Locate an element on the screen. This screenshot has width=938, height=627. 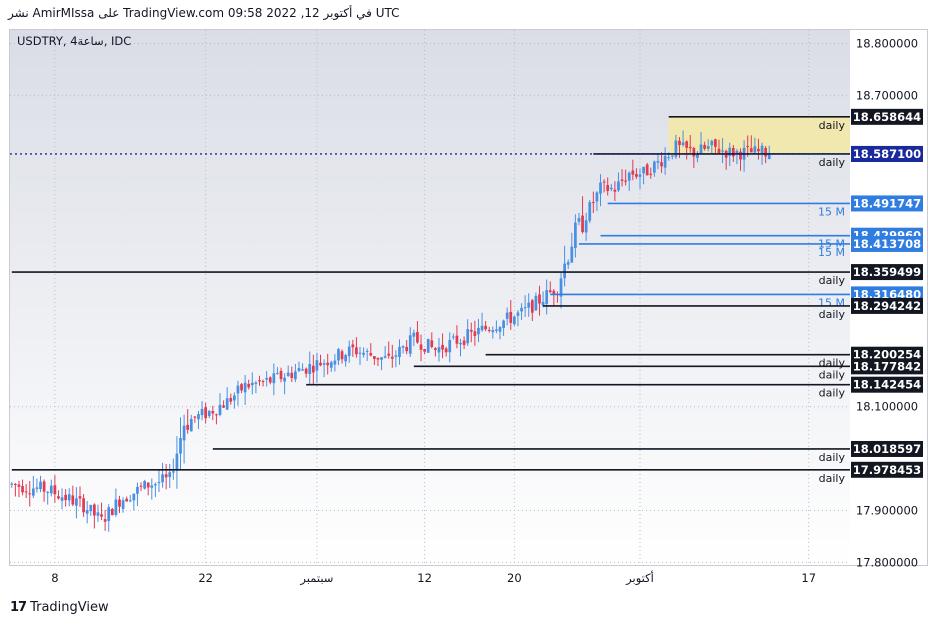
level-price-label: 18.200254 is located at coordinates (887, 355).